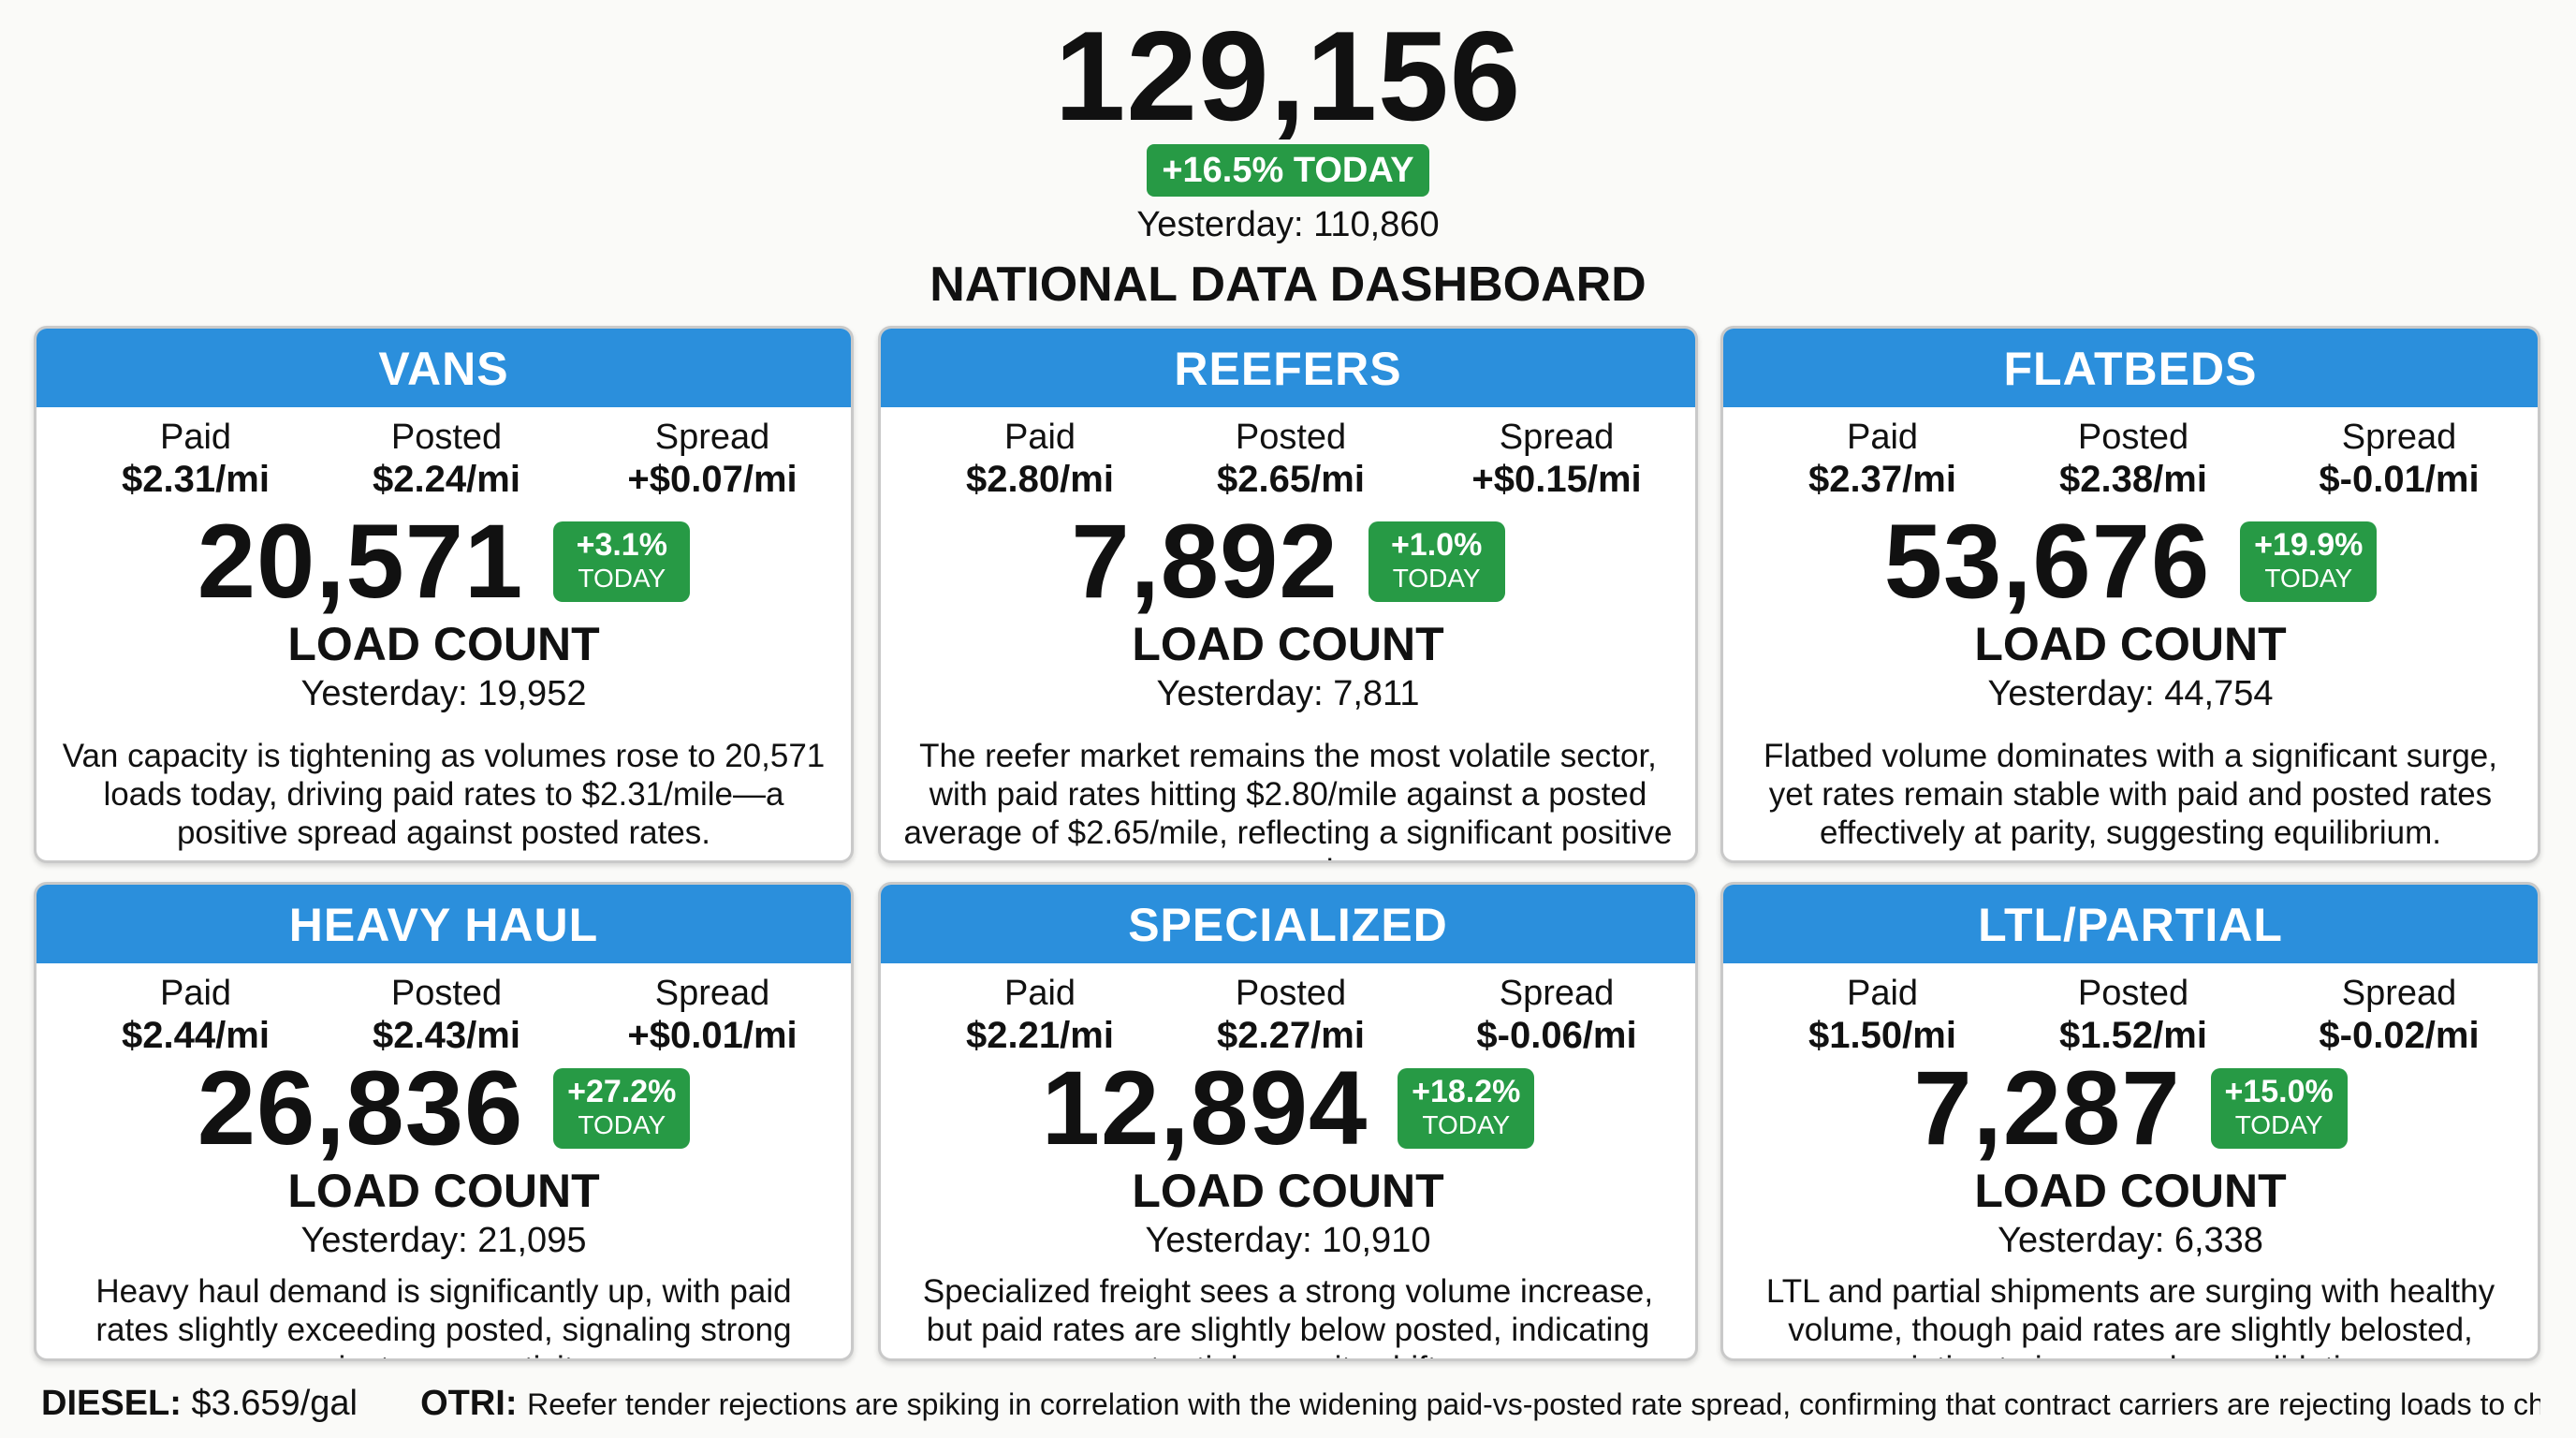 Image resolution: width=2576 pixels, height=1438 pixels. Describe the element at coordinates (1204, 1108) in the screenshot. I see `load-count: 12,894` at that location.